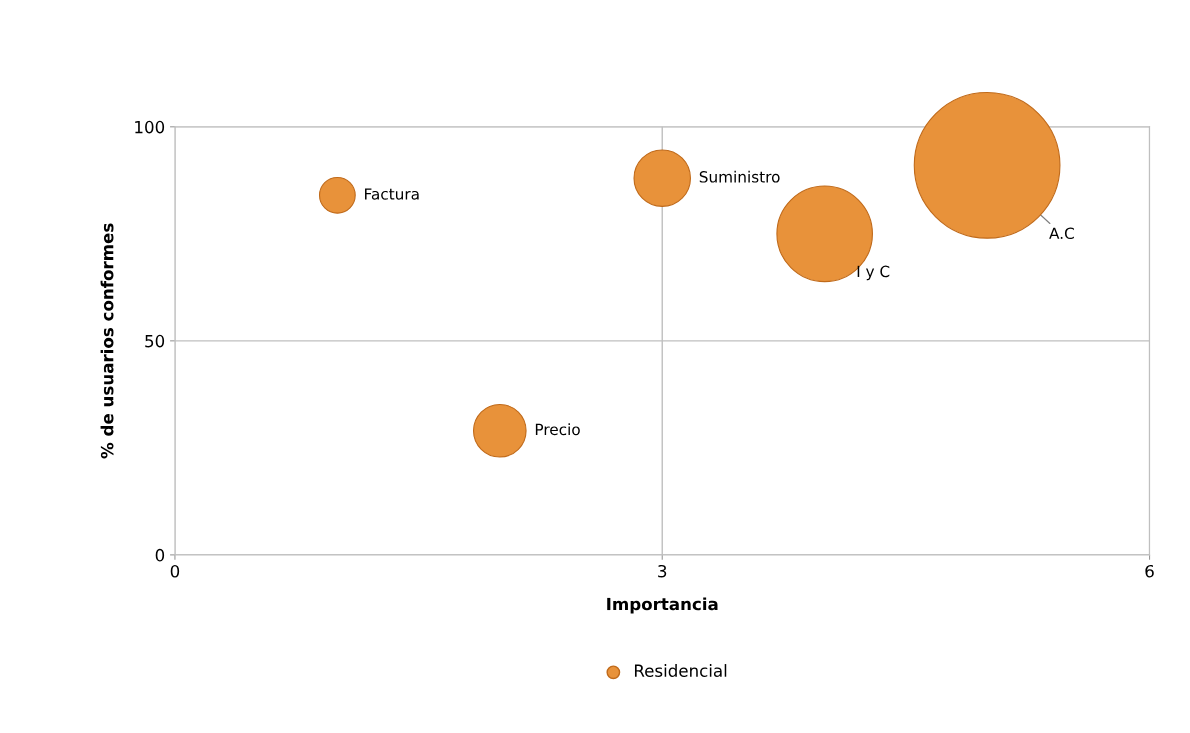  What do you see at coordinates (175, 571) in the screenshot?
I see `x-tick-label: 0` at bounding box center [175, 571].